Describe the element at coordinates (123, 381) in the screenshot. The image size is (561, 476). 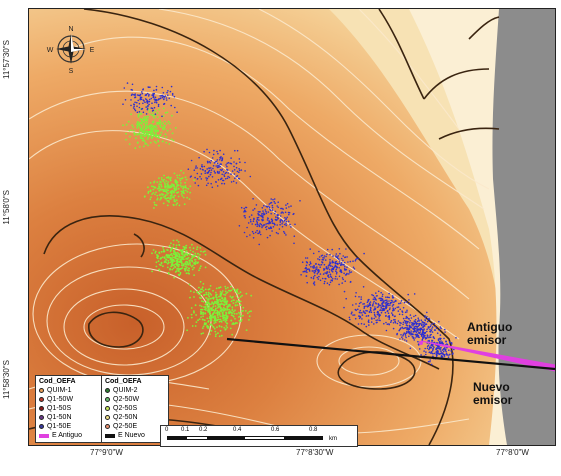
I see `legend-title: Cod_OEFA` at that location.